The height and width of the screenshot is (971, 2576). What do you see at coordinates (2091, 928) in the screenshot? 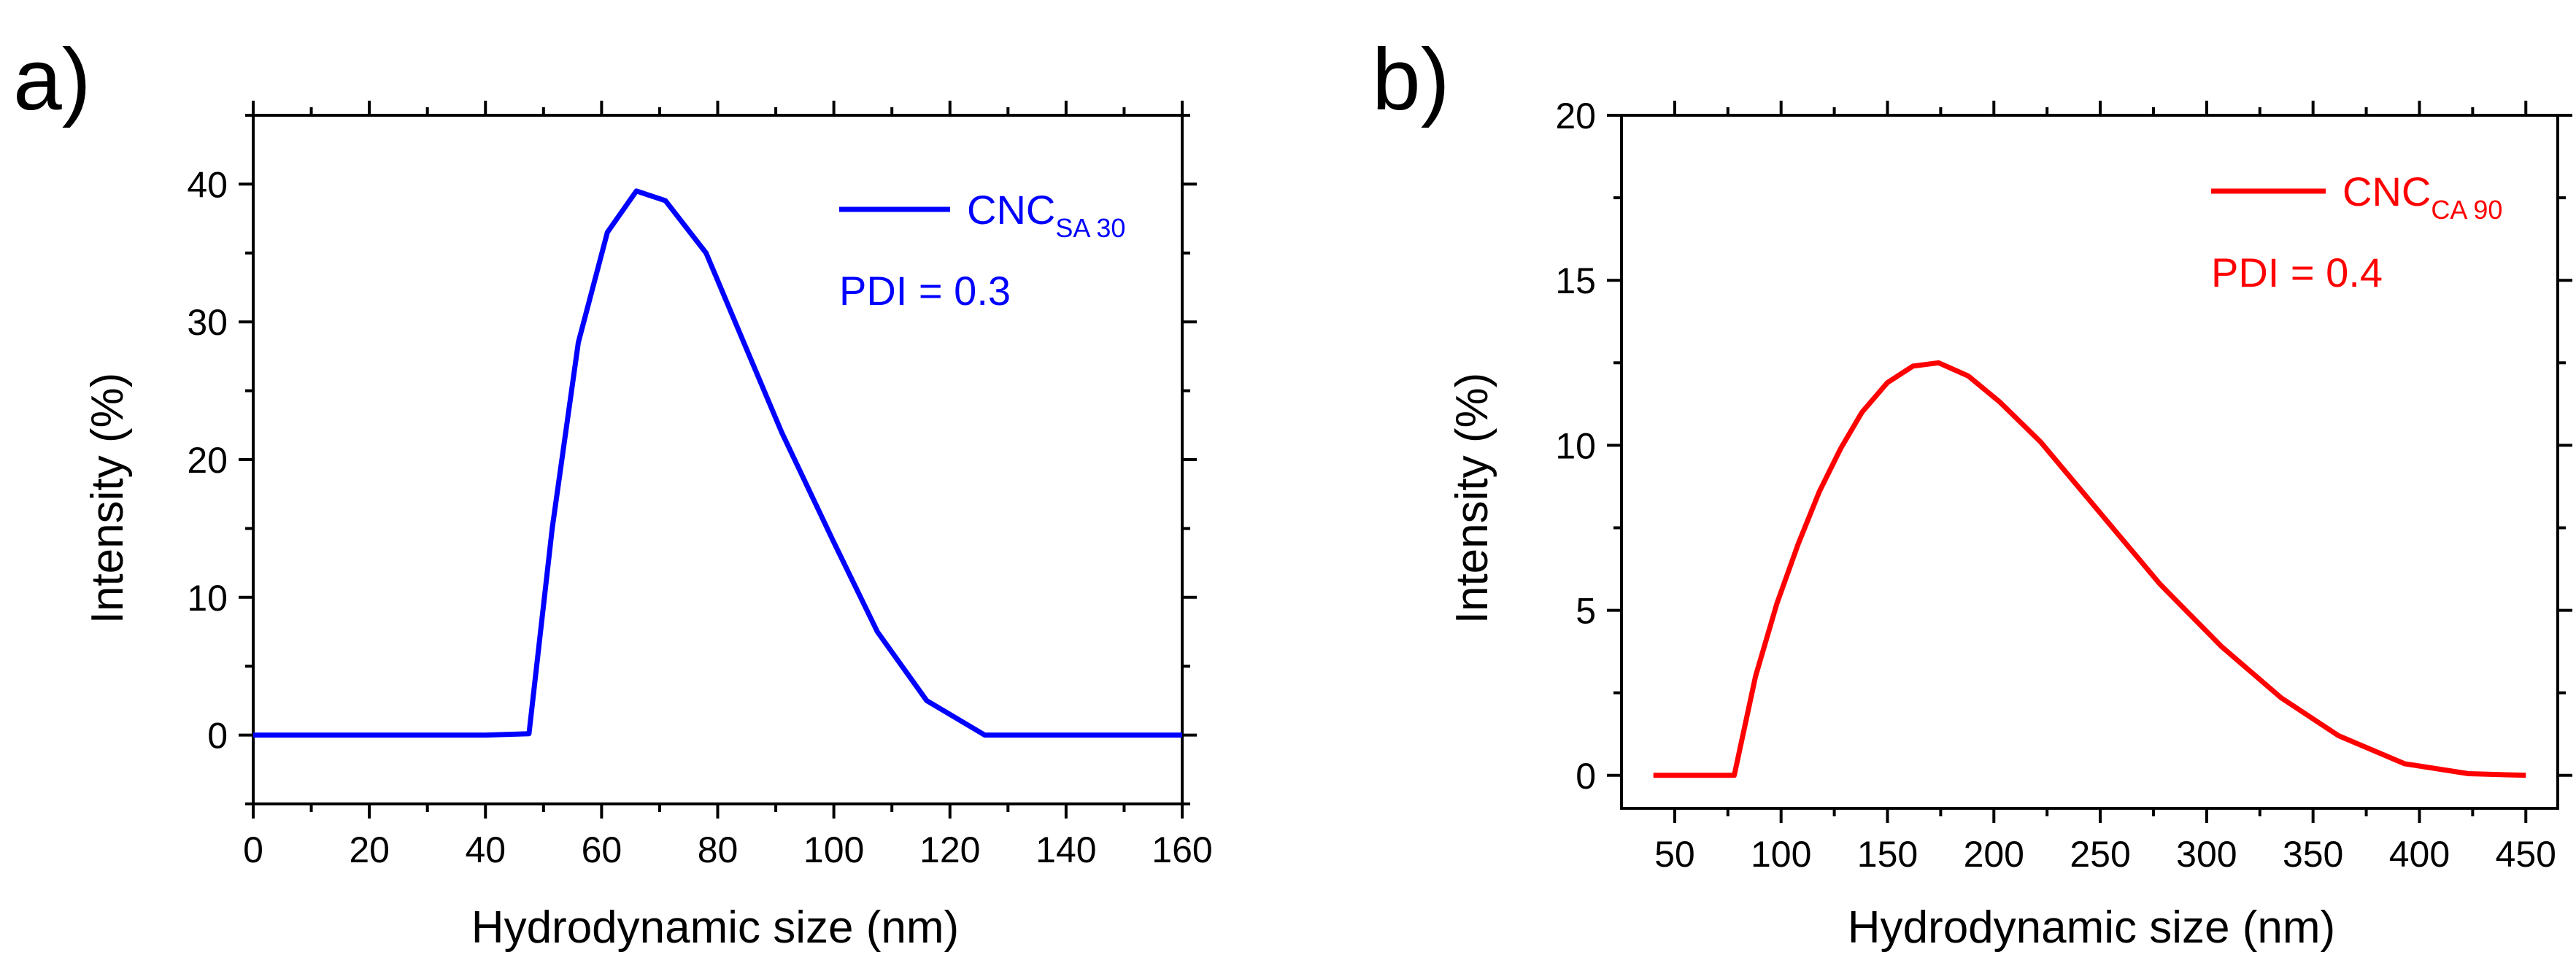
I see `panel-b-x-axis-title: Hydrodynamic size (nm)` at bounding box center [2091, 928].